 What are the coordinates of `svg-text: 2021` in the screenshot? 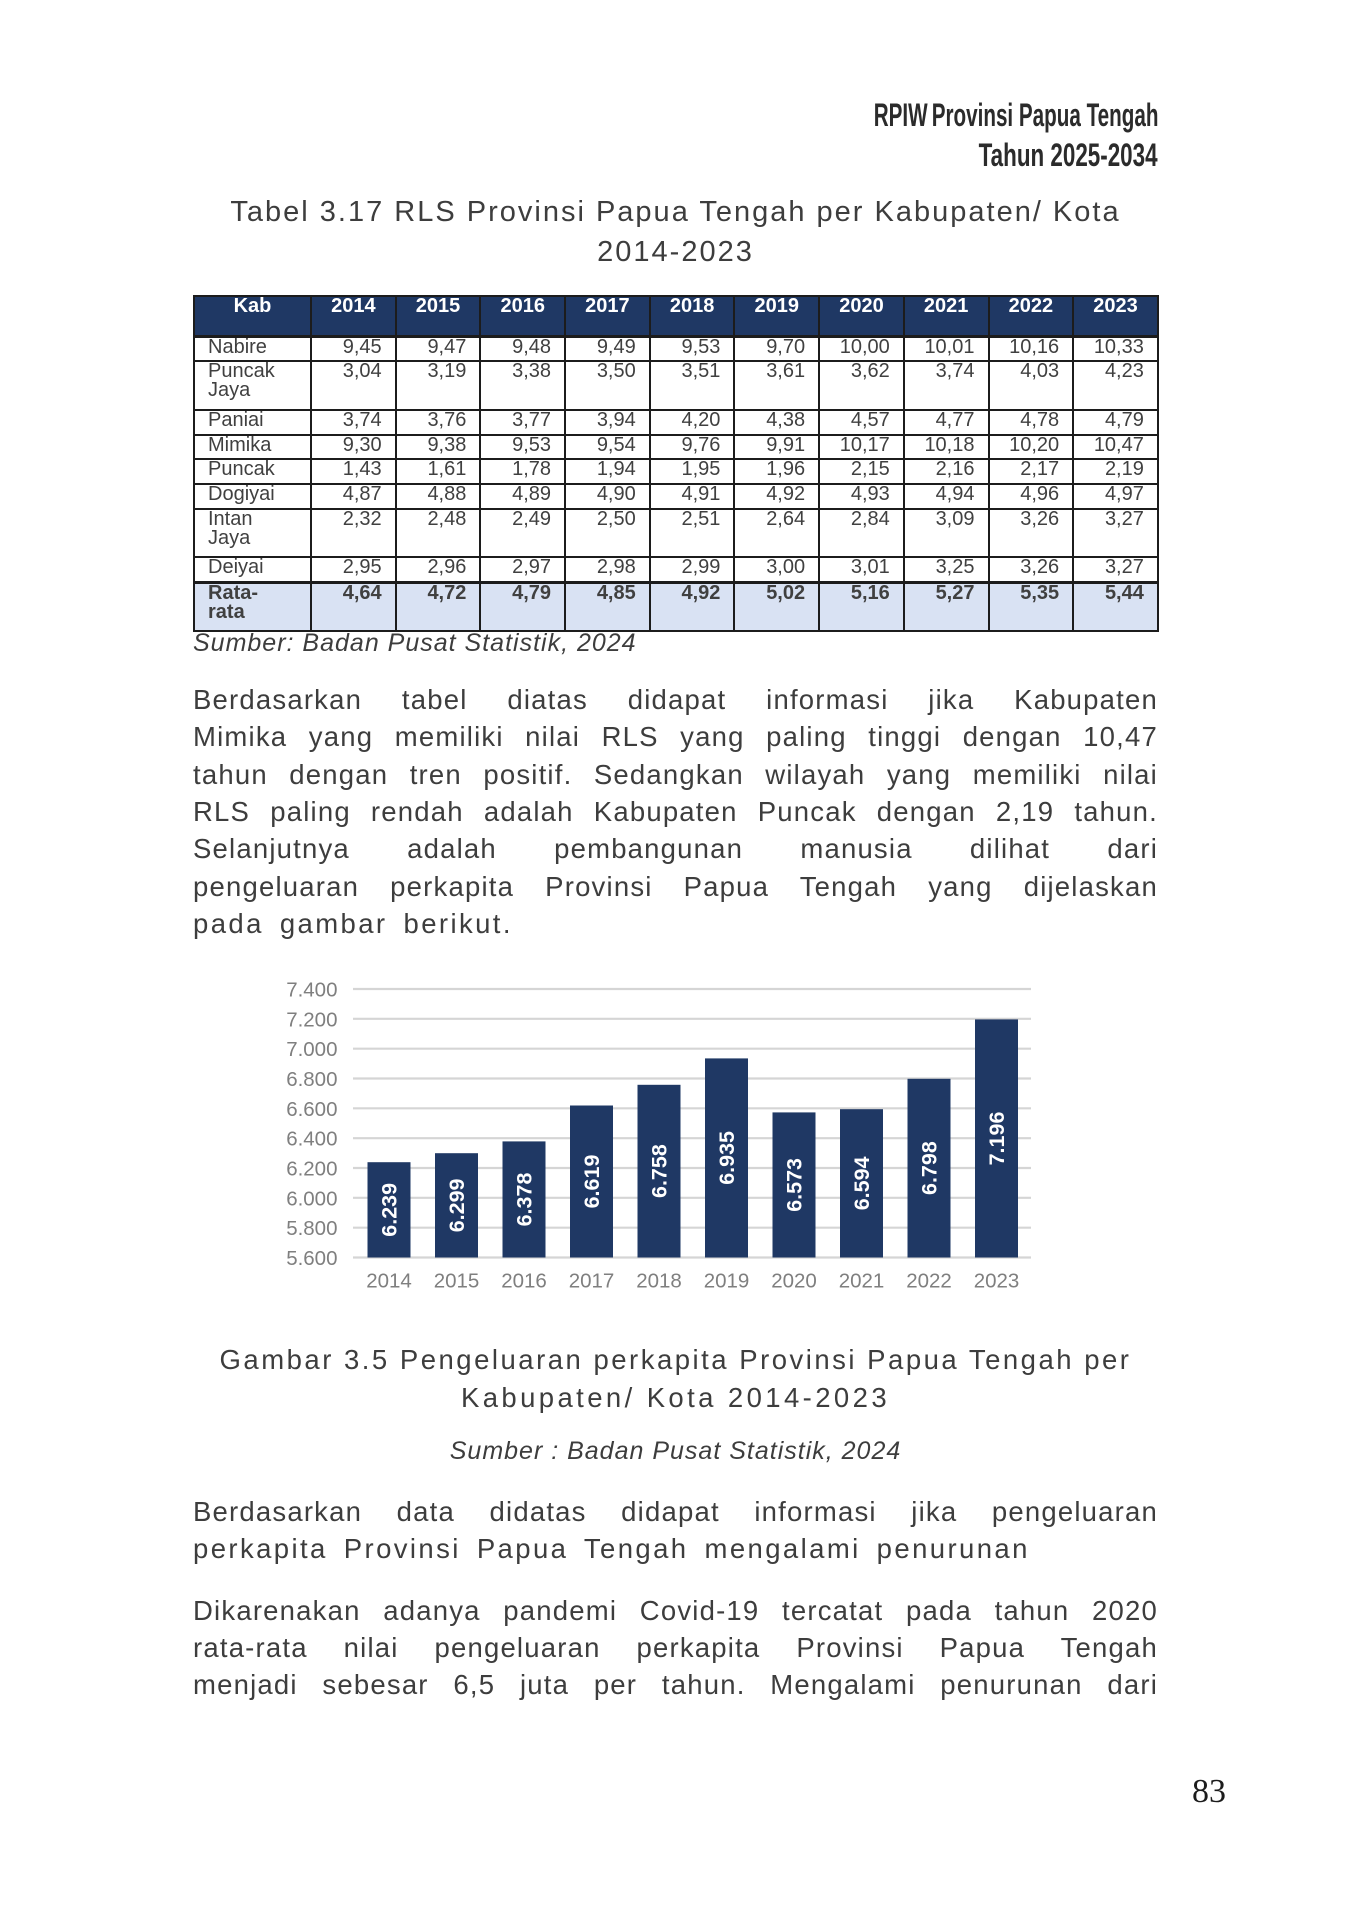 It's located at (862, 1281).